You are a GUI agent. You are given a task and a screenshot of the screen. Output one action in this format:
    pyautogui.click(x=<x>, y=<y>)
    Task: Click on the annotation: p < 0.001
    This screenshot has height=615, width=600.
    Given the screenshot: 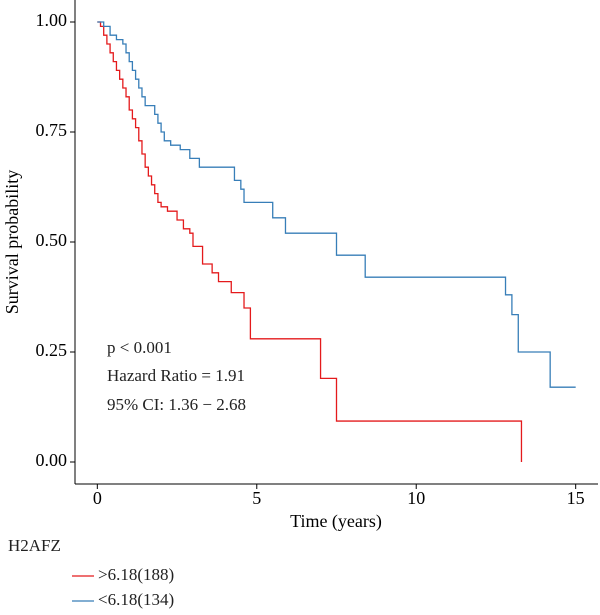 What is the action you would take?
    pyautogui.click(x=139, y=347)
    